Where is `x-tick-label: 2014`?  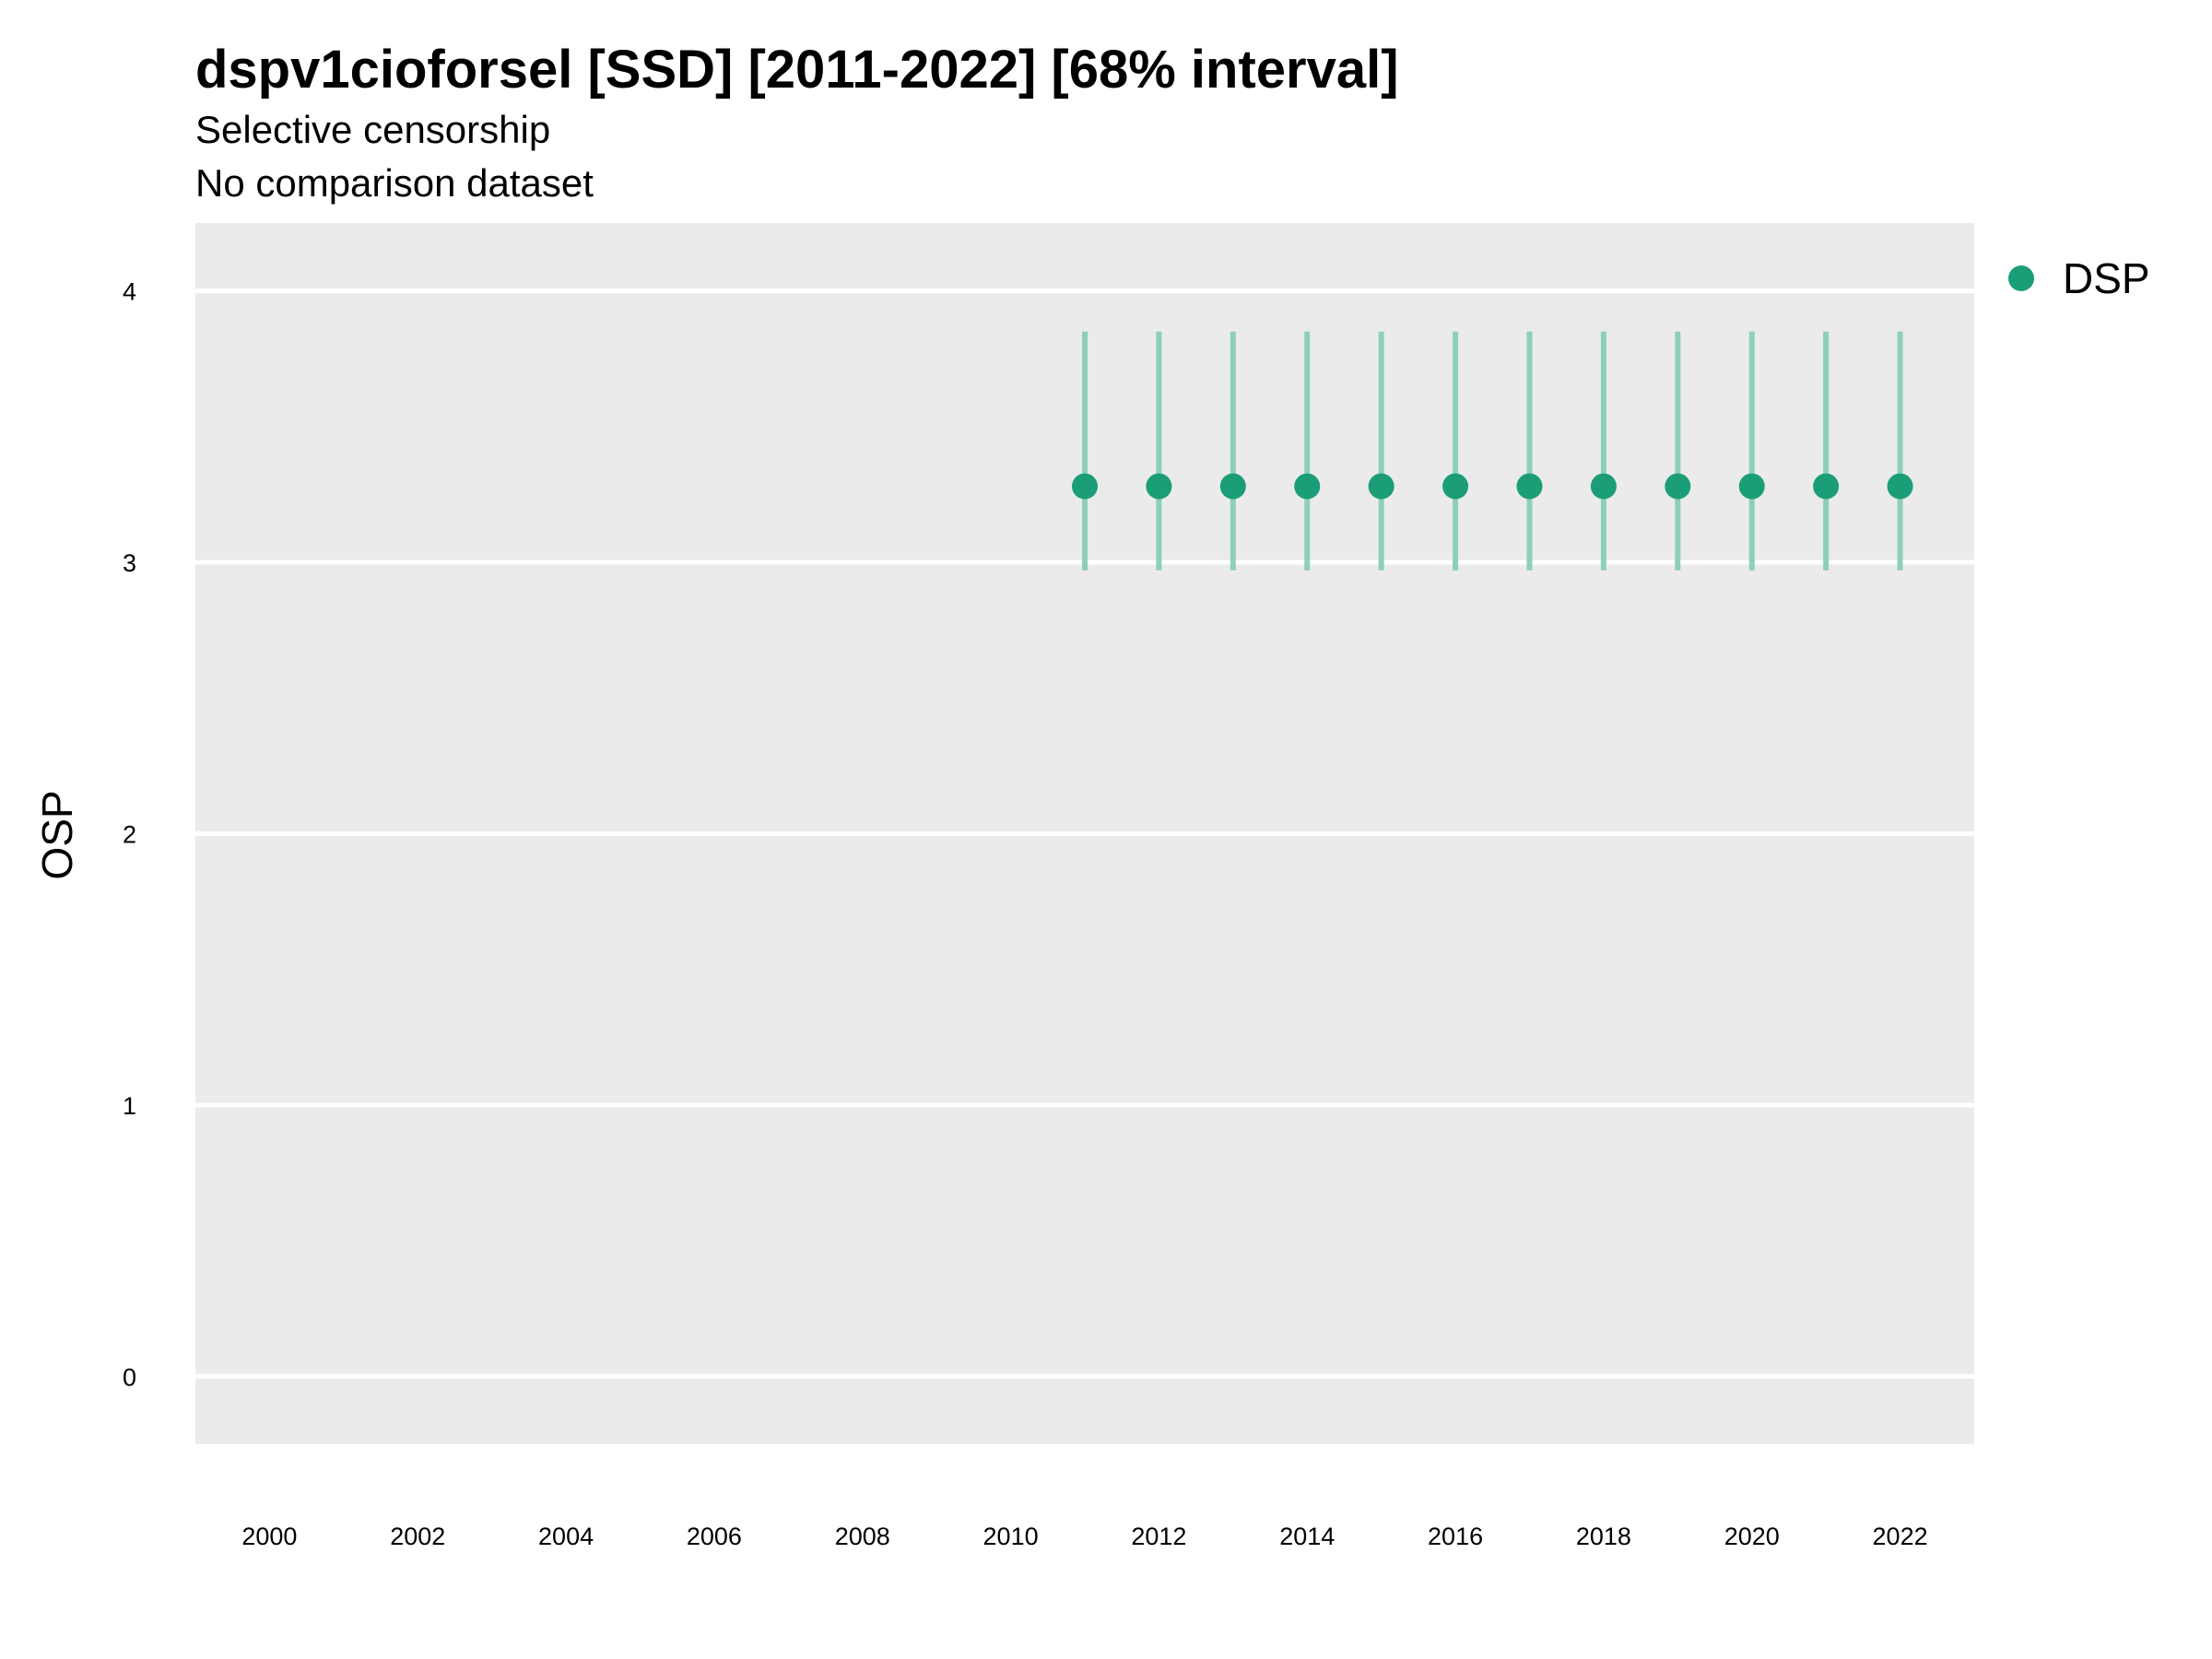
x-tick-label: 2014 is located at coordinates (1307, 1536).